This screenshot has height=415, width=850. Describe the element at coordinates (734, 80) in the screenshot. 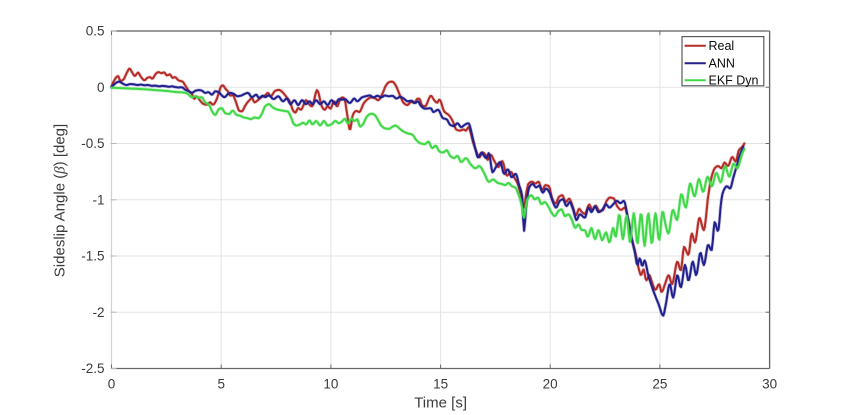

I see `svg-text: EKF Dyn` at that location.